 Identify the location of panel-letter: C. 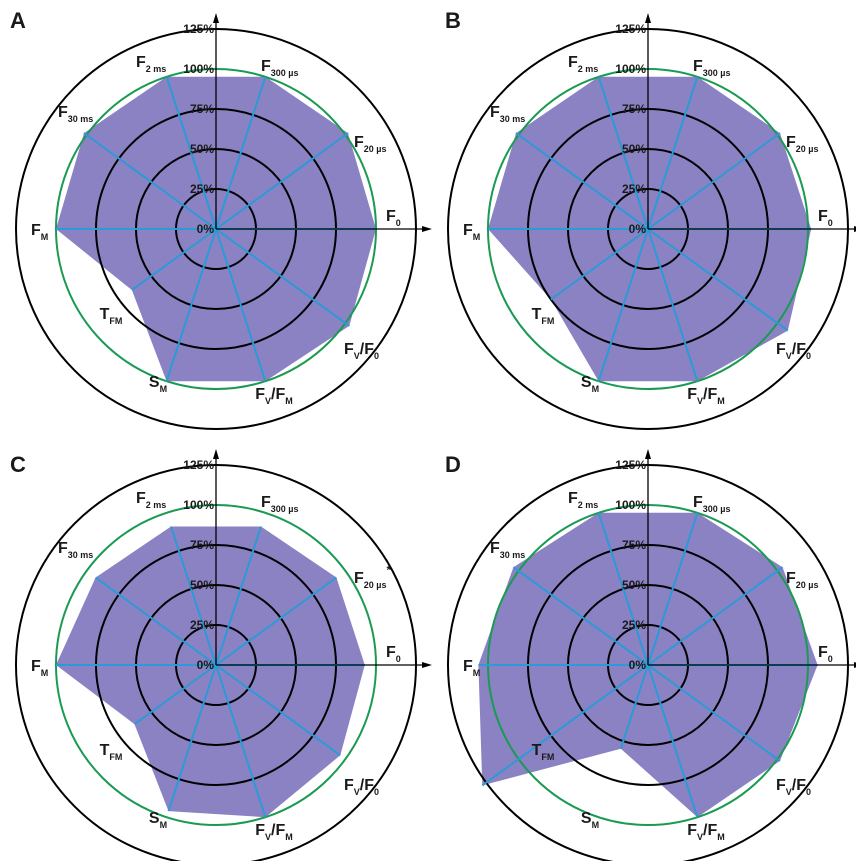
(18, 464).